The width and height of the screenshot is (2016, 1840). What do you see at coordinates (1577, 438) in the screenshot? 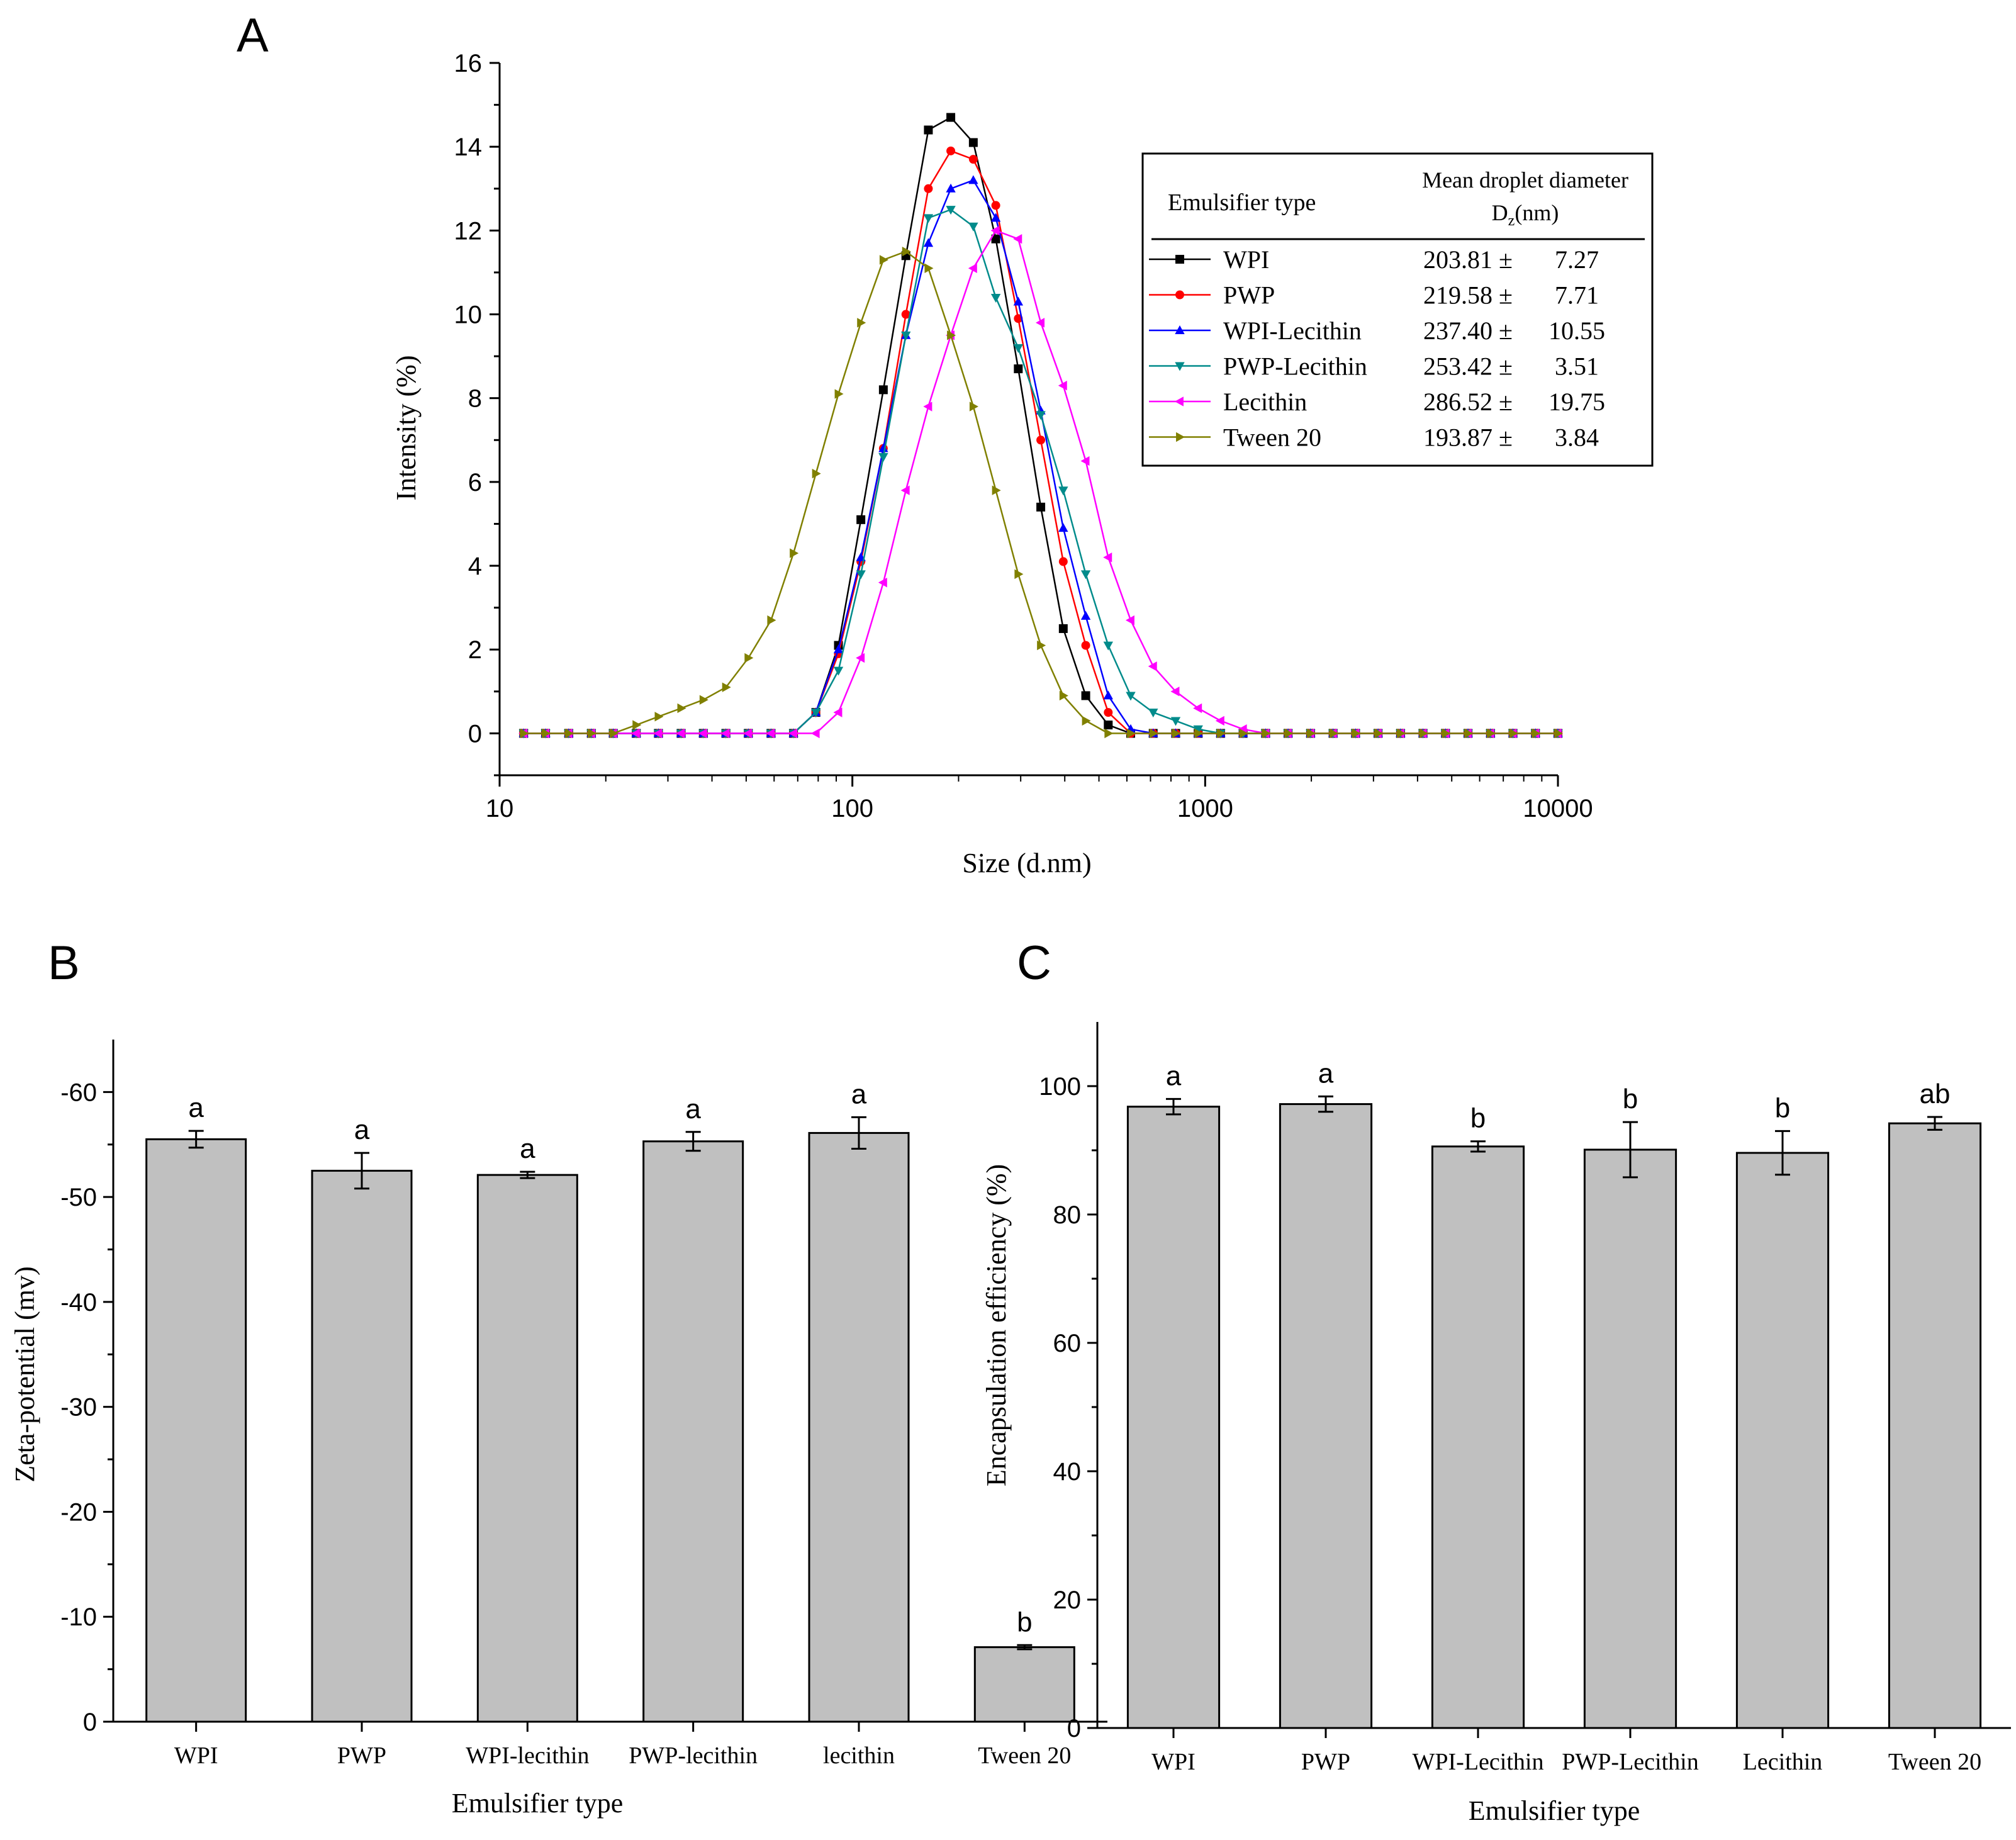
I see `legend-sd-value: 3.84` at bounding box center [1577, 438].